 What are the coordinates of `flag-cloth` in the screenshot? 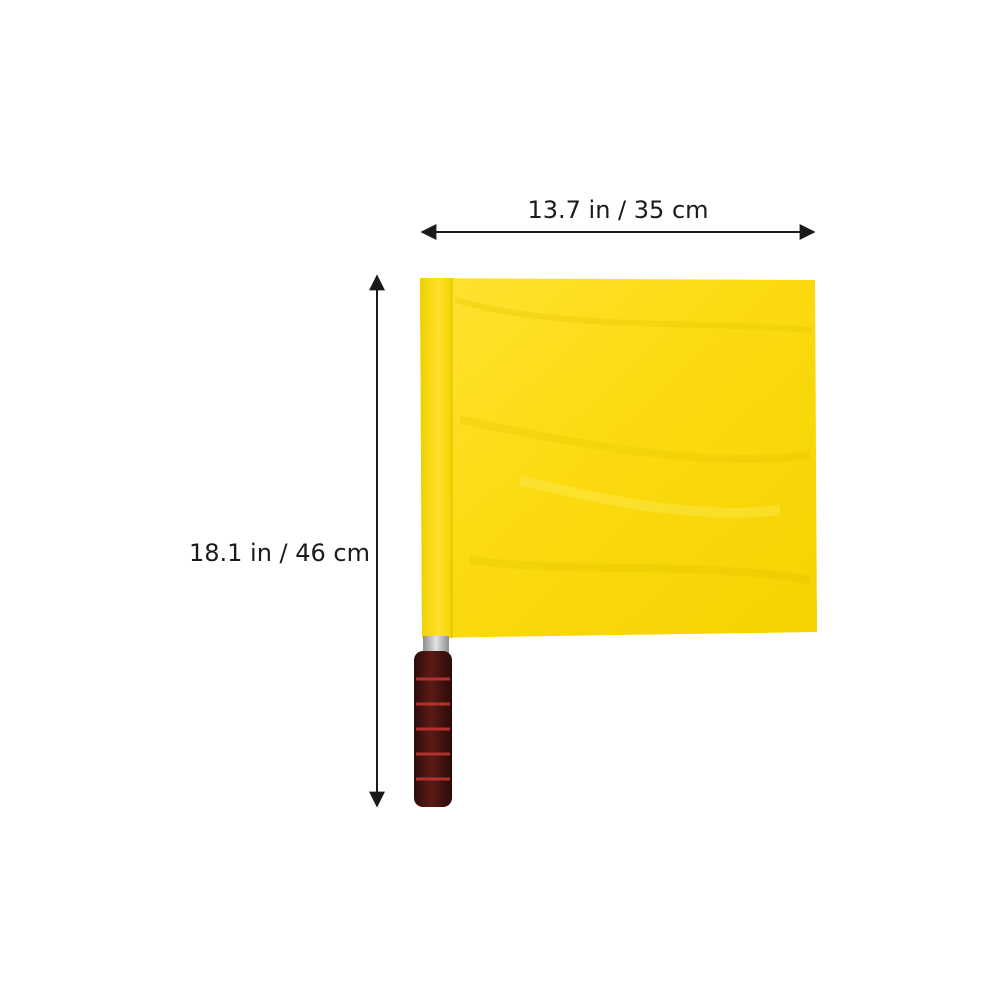 It's located at (618, 458).